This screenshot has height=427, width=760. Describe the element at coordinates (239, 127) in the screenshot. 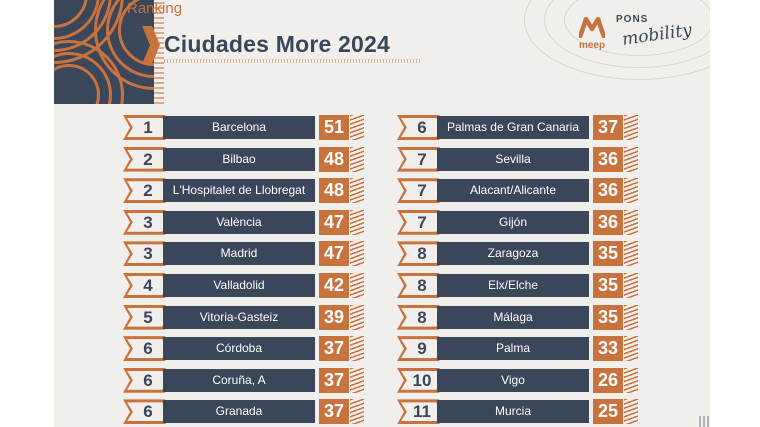

I see `city-name: Barcelona` at that location.